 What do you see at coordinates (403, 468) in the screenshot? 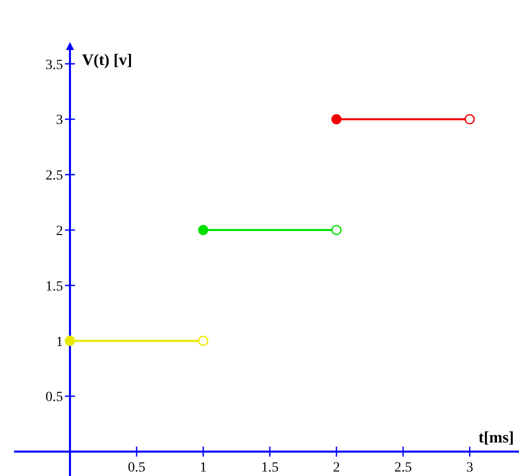
I see `x-tick-label: 2.5` at bounding box center [403, 468].